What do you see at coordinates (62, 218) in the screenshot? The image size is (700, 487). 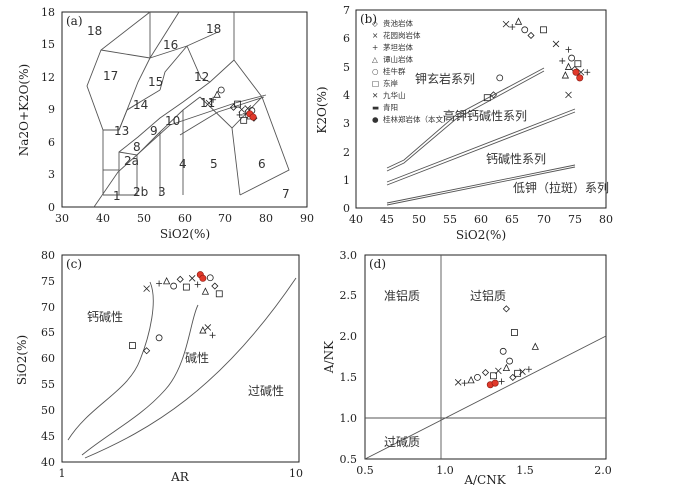 I see `a-xtick: 30` at bounding box center [62, 218].